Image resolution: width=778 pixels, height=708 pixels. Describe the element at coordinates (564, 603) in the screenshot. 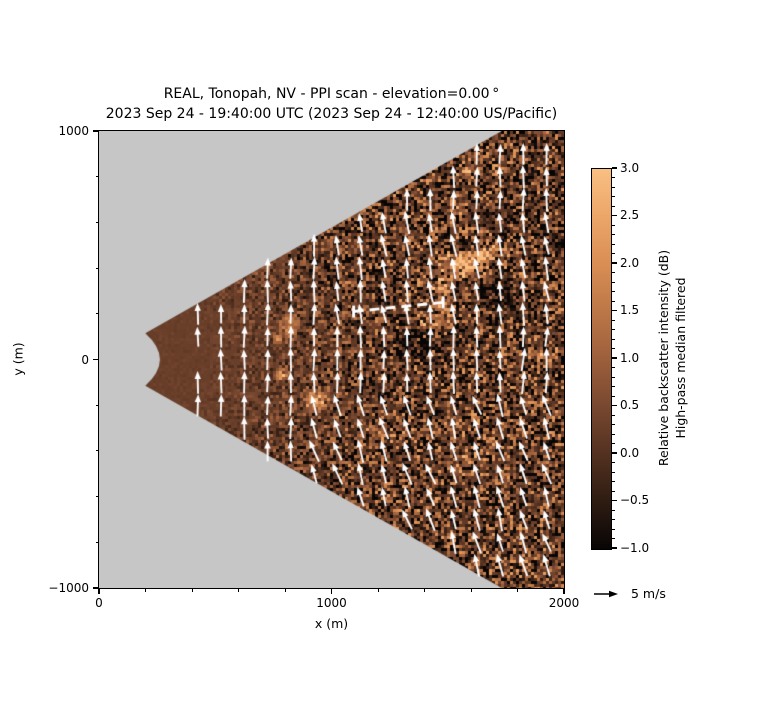

I see `x-tick-label: 2000` at that location.